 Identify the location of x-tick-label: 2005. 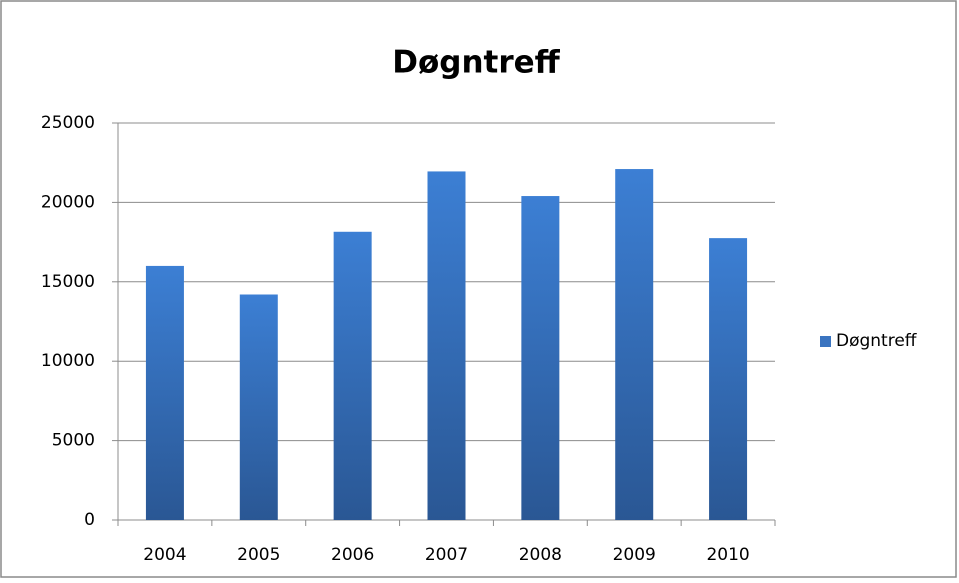
(258, 555).